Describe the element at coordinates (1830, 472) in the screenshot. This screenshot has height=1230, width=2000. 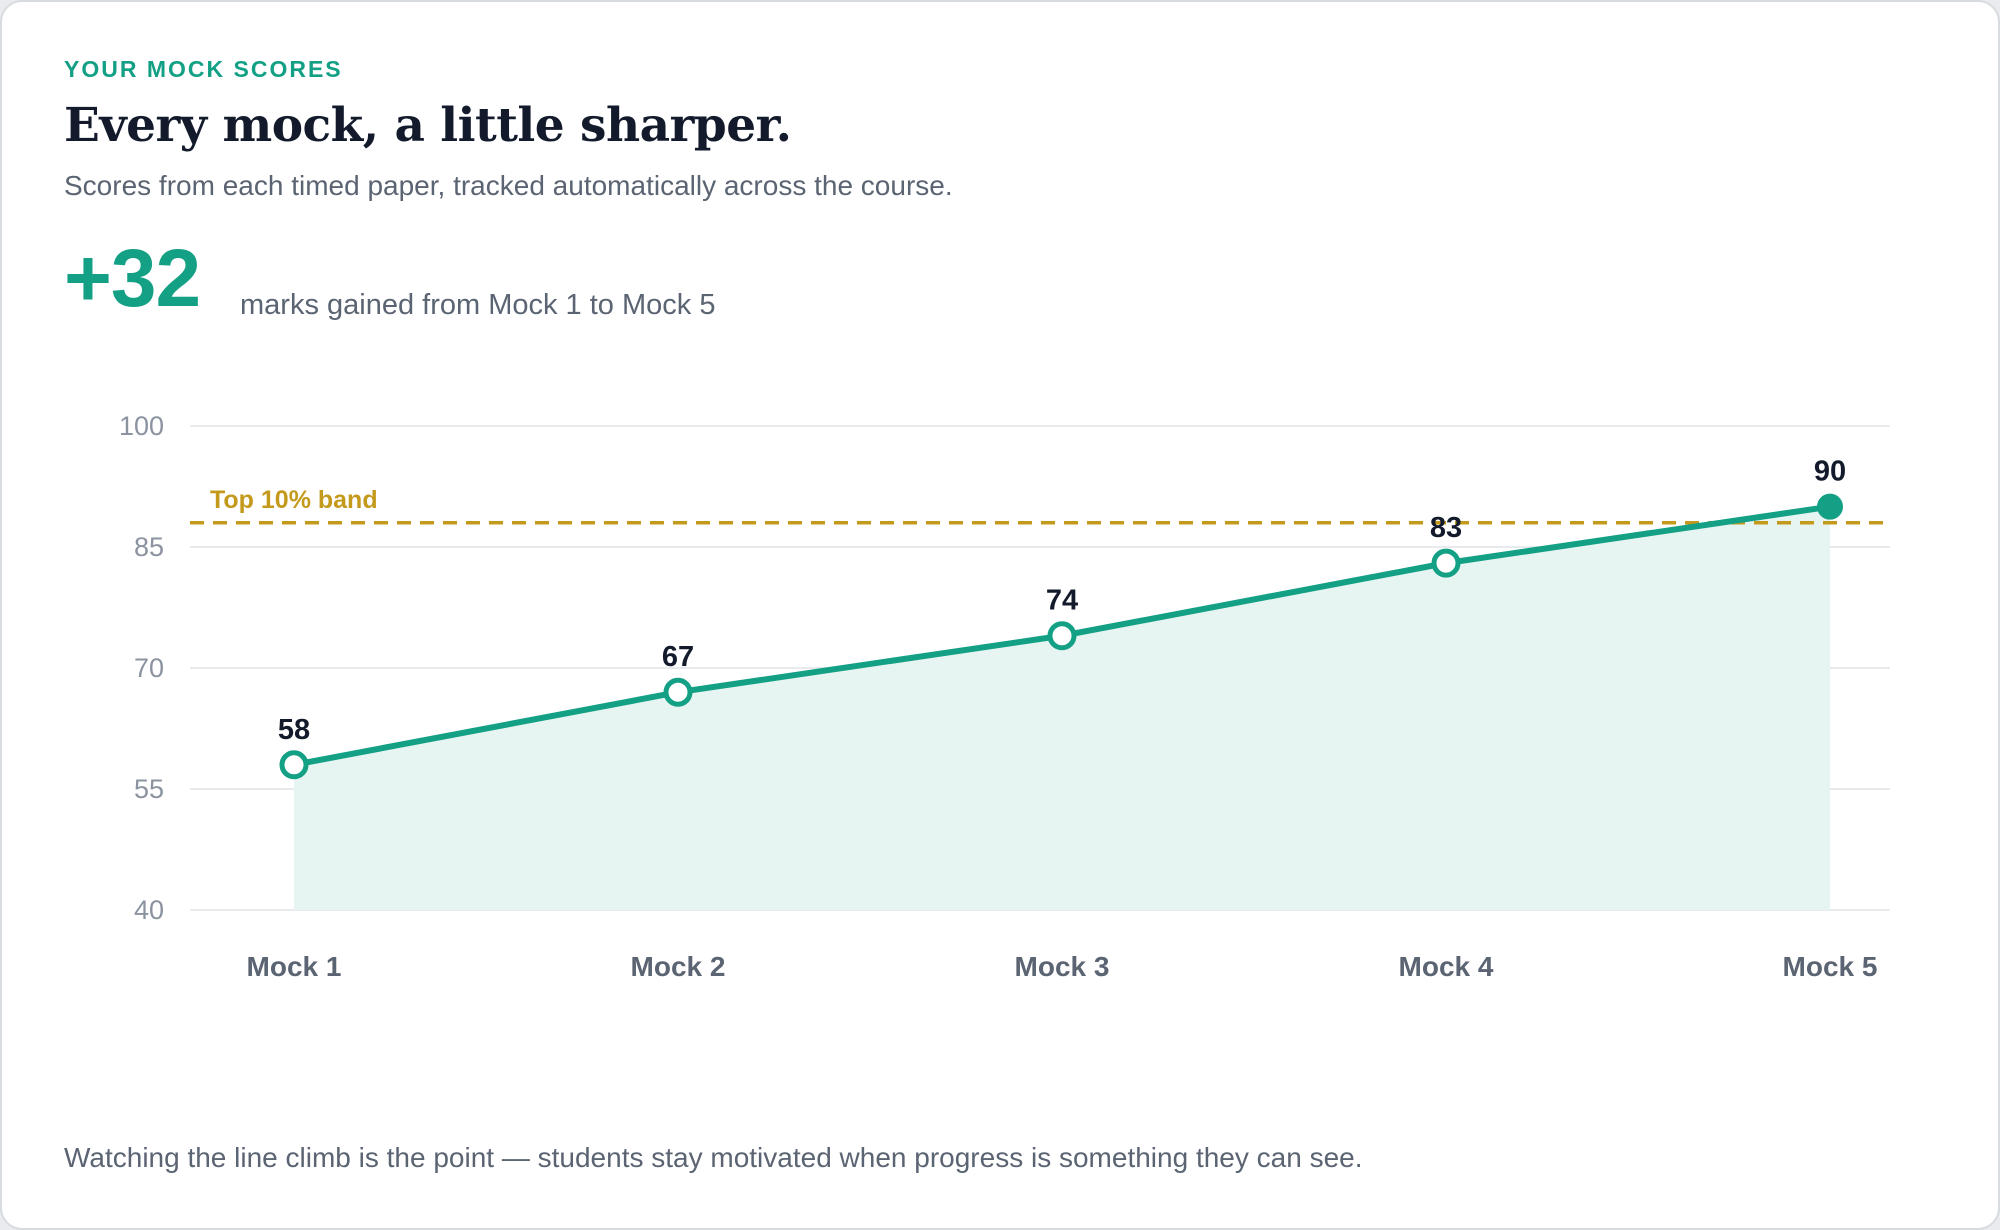
I see `data-label: 90` at that location.